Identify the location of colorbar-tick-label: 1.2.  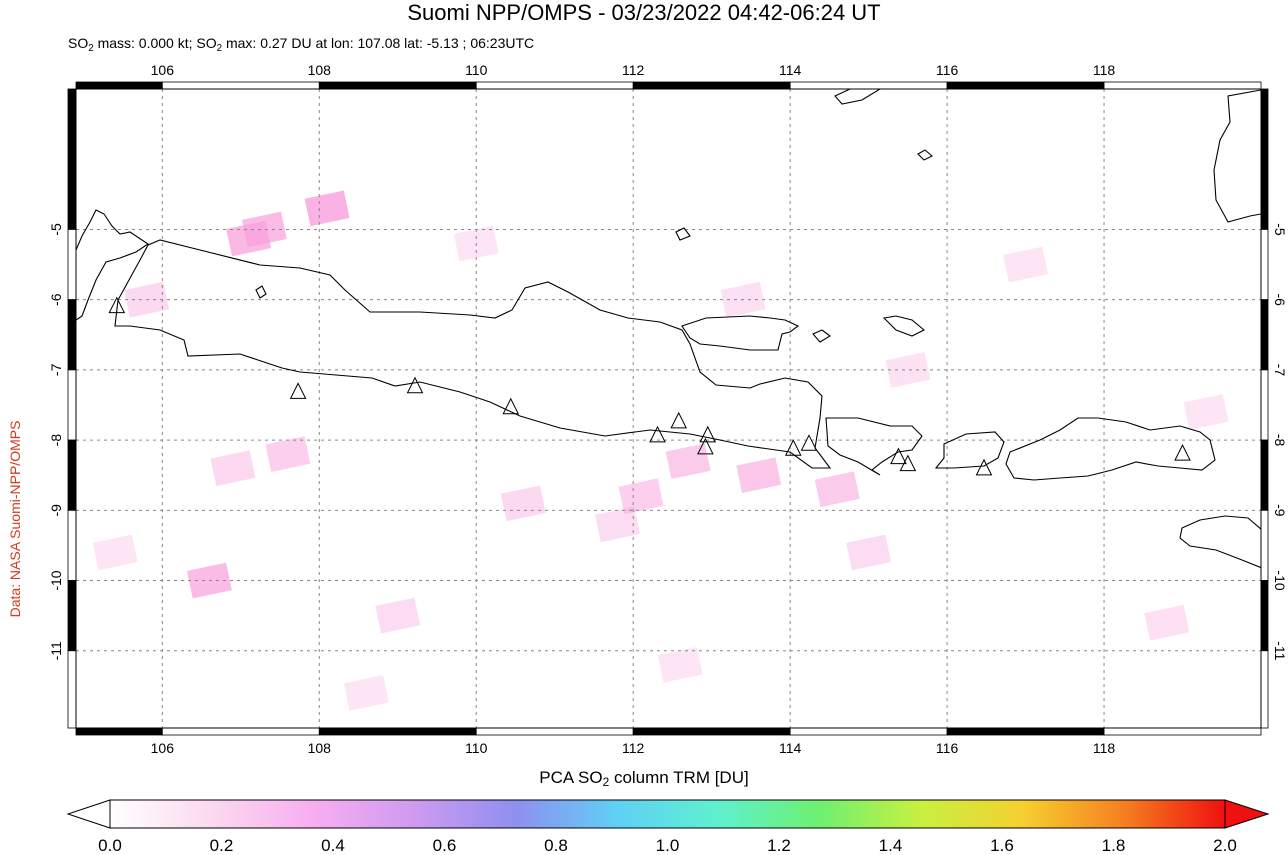
(779, 845).